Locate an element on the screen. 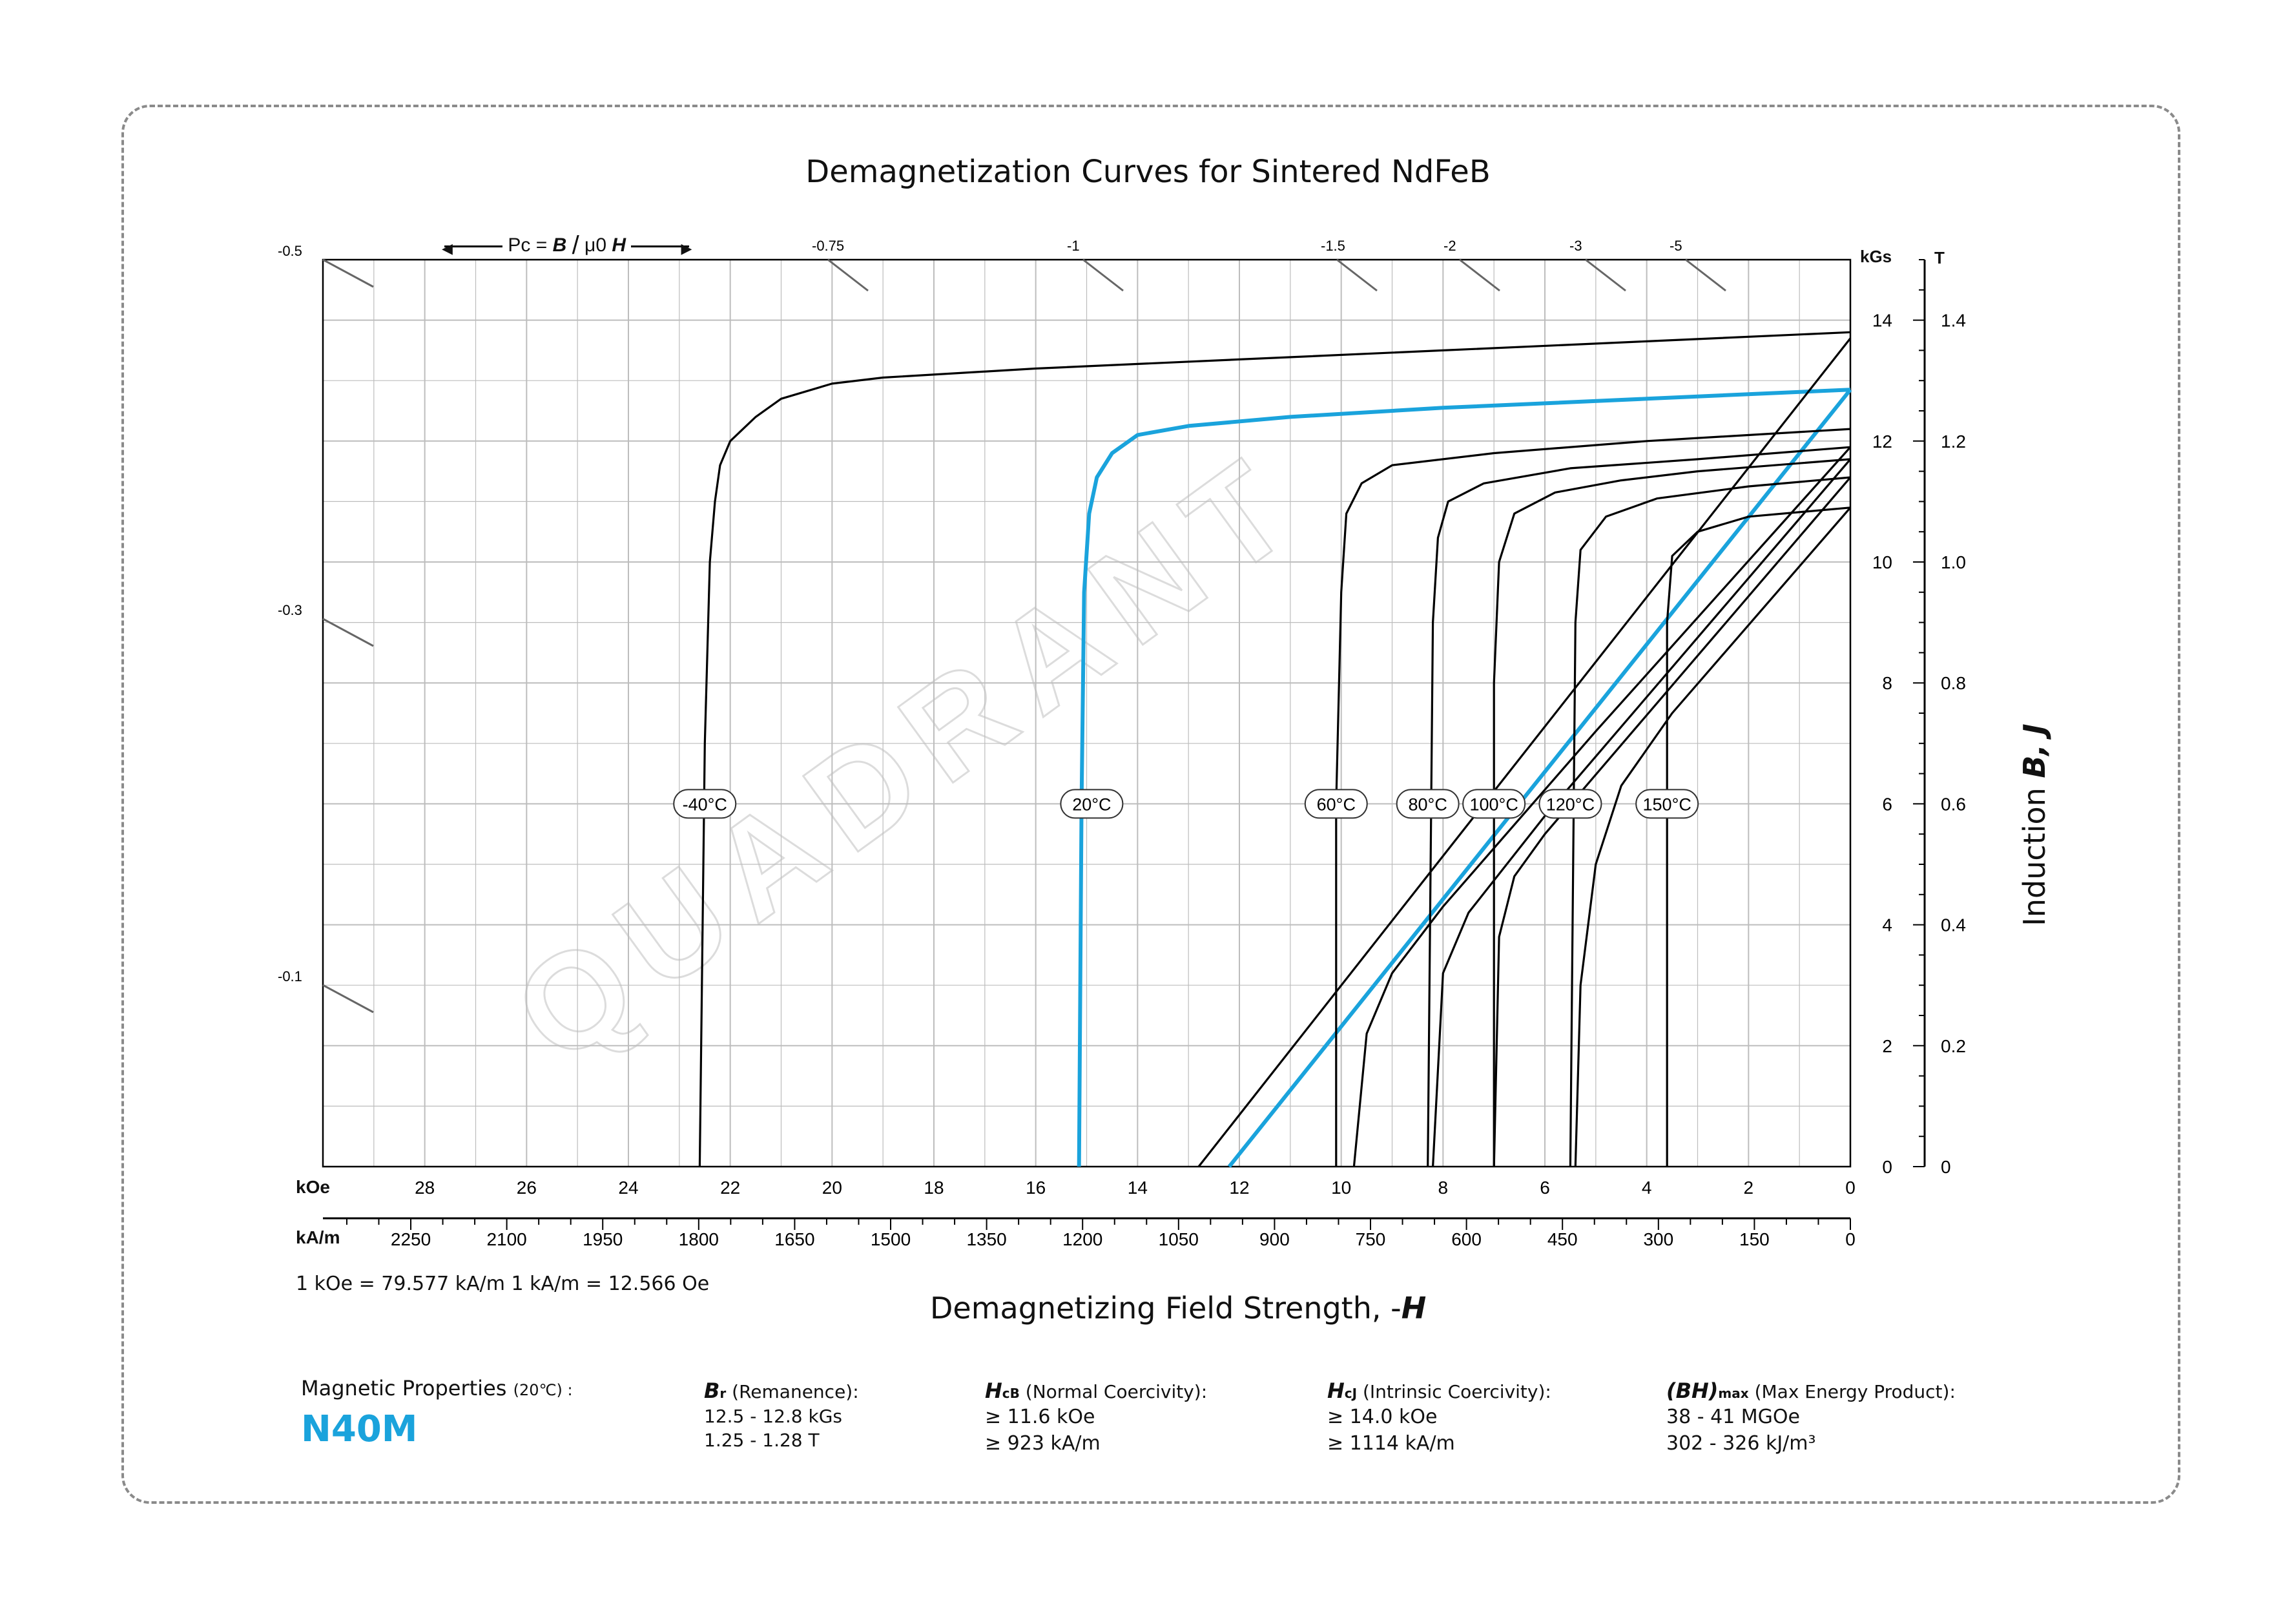  y-tick-label-kgs: 4 is located at coordinates (1887, 925).